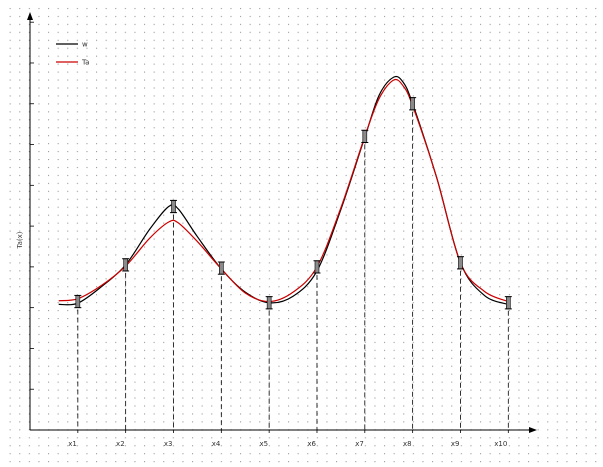  I want to click on x-tick-label: x7, so click(359, 444).